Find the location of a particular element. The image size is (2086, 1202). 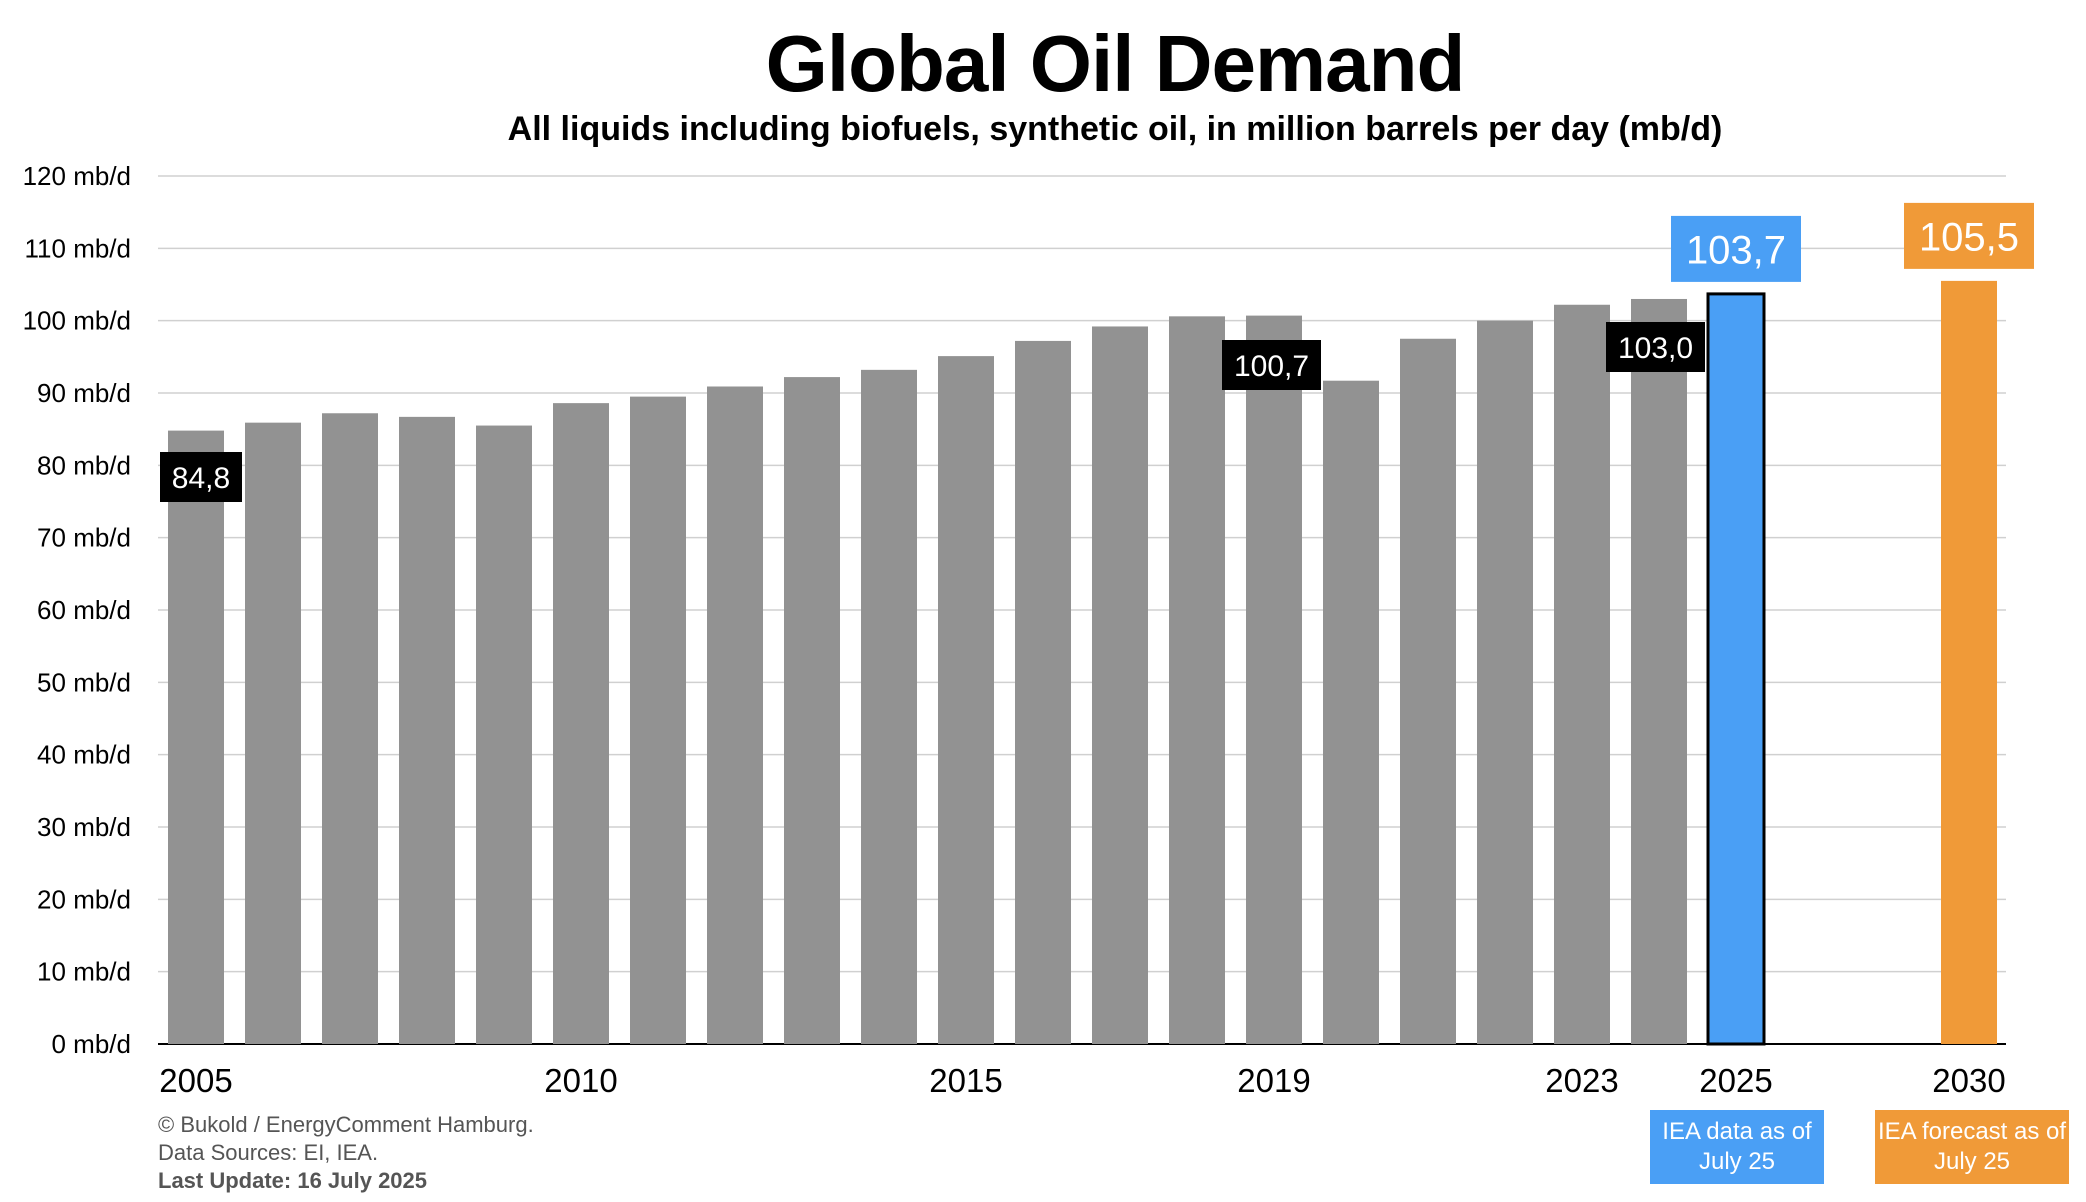

y-tick-label: 110 mb/d is located at coordinates (78, 248).